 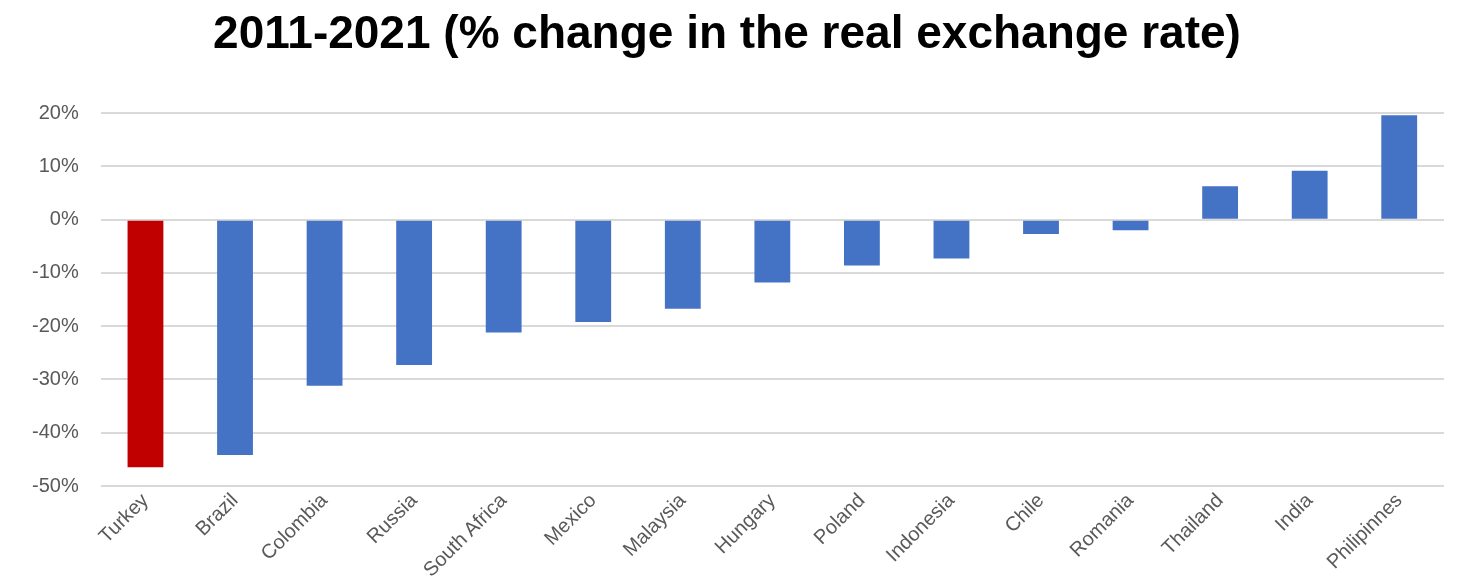 I want to click on chart-title: 2011-2021 (% change in the real exchange rate), so click(x=727, y=32).